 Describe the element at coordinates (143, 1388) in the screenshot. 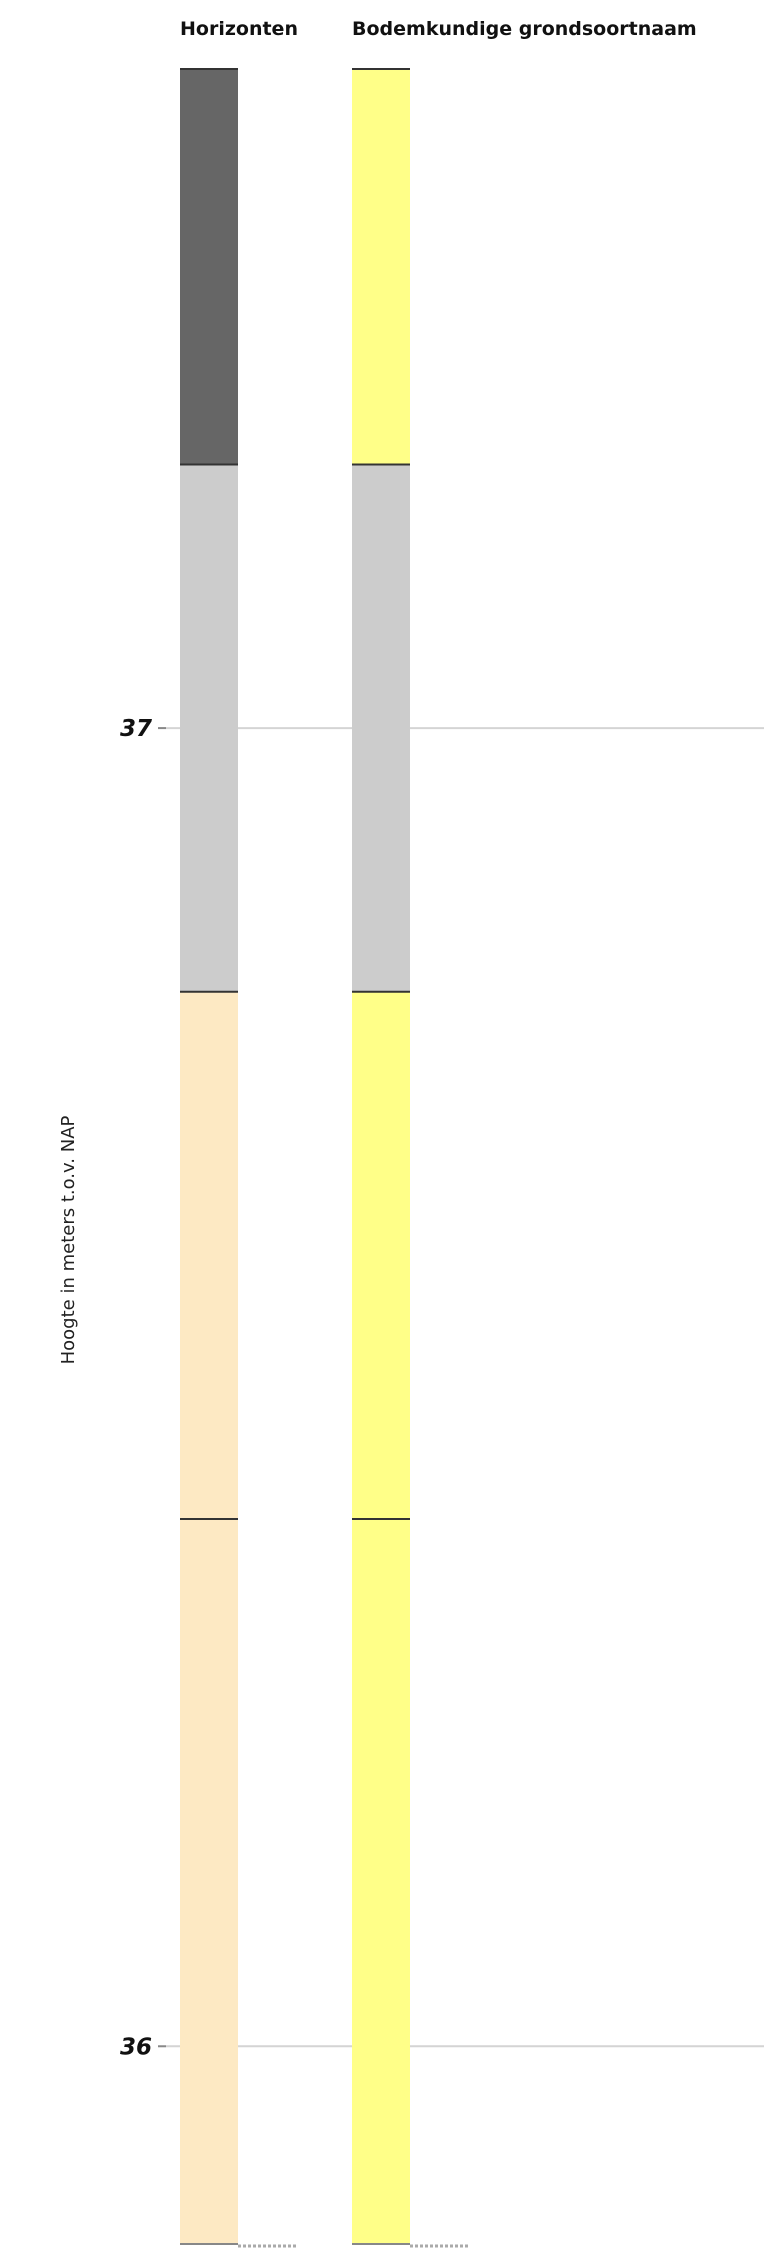

I see `y-axis-ticks: 37 36` at that location.